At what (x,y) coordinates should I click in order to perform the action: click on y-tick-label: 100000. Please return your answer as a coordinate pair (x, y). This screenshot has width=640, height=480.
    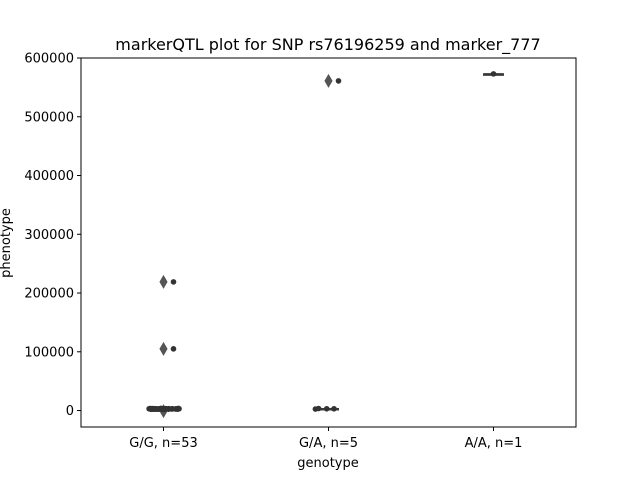
    Looking at the image, I should click on (49, 352).